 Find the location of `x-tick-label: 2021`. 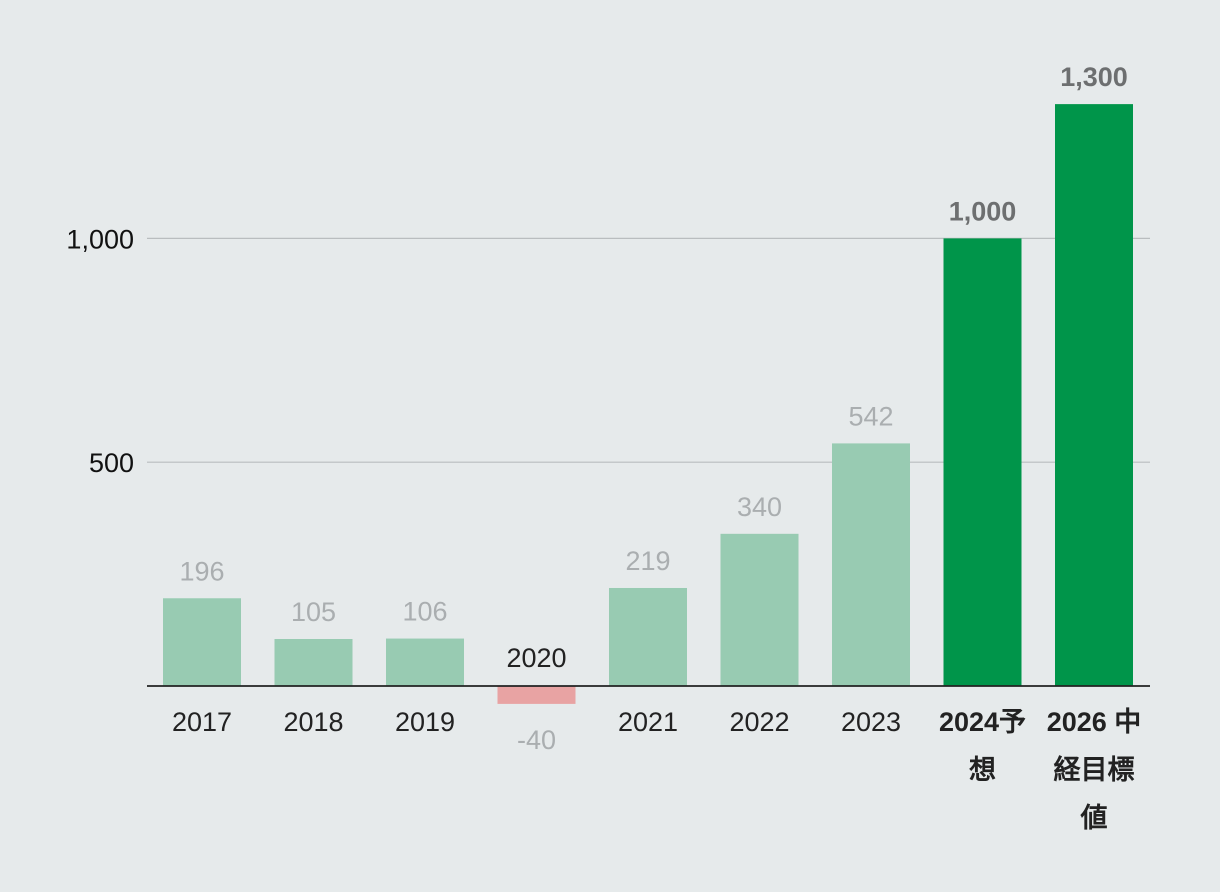

x-tick-label: 2021 is located at coordinates (648, 722).